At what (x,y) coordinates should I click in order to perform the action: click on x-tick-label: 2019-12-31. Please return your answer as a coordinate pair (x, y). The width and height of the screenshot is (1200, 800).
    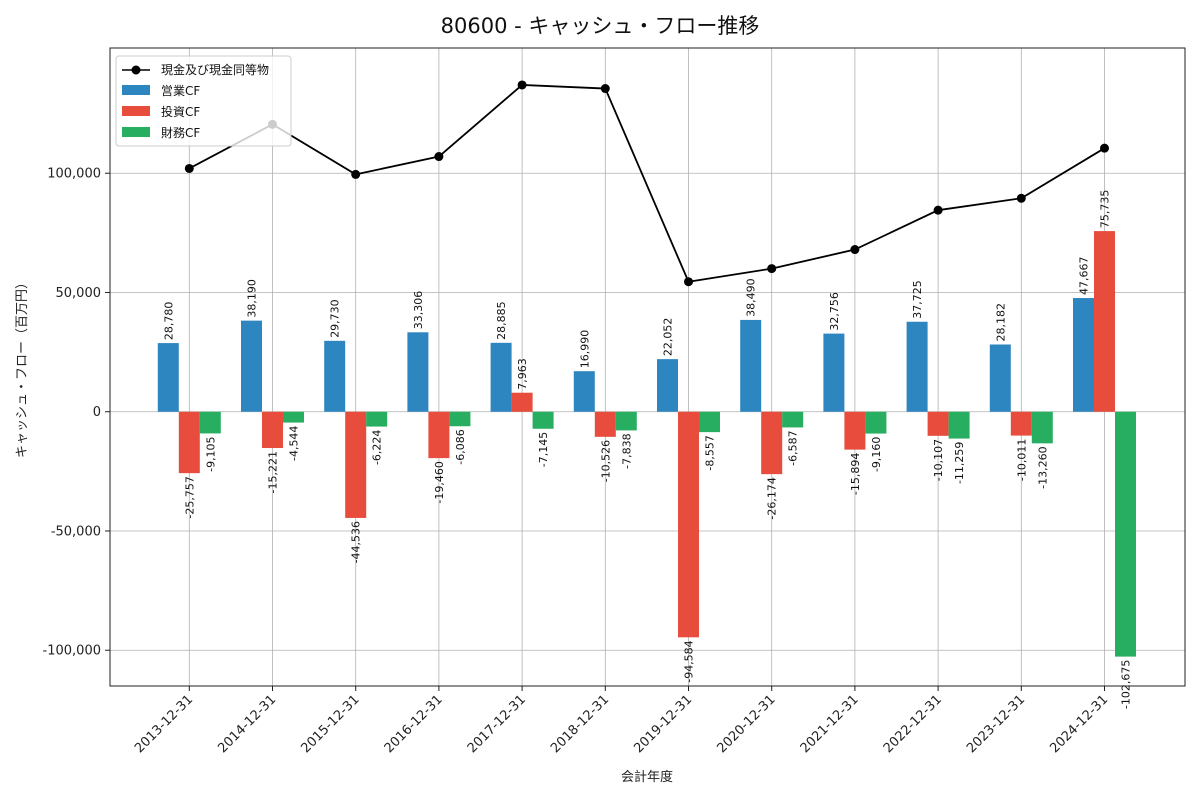
    Looking at the image, I should click on (663, 724).